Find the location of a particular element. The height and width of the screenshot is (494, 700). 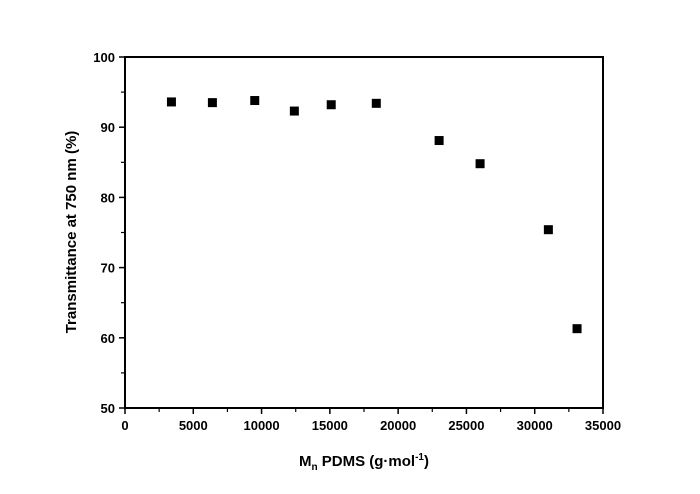

x-axis-label: Mn PDMS (g·mol-1) is located at coordinates (364, 462).